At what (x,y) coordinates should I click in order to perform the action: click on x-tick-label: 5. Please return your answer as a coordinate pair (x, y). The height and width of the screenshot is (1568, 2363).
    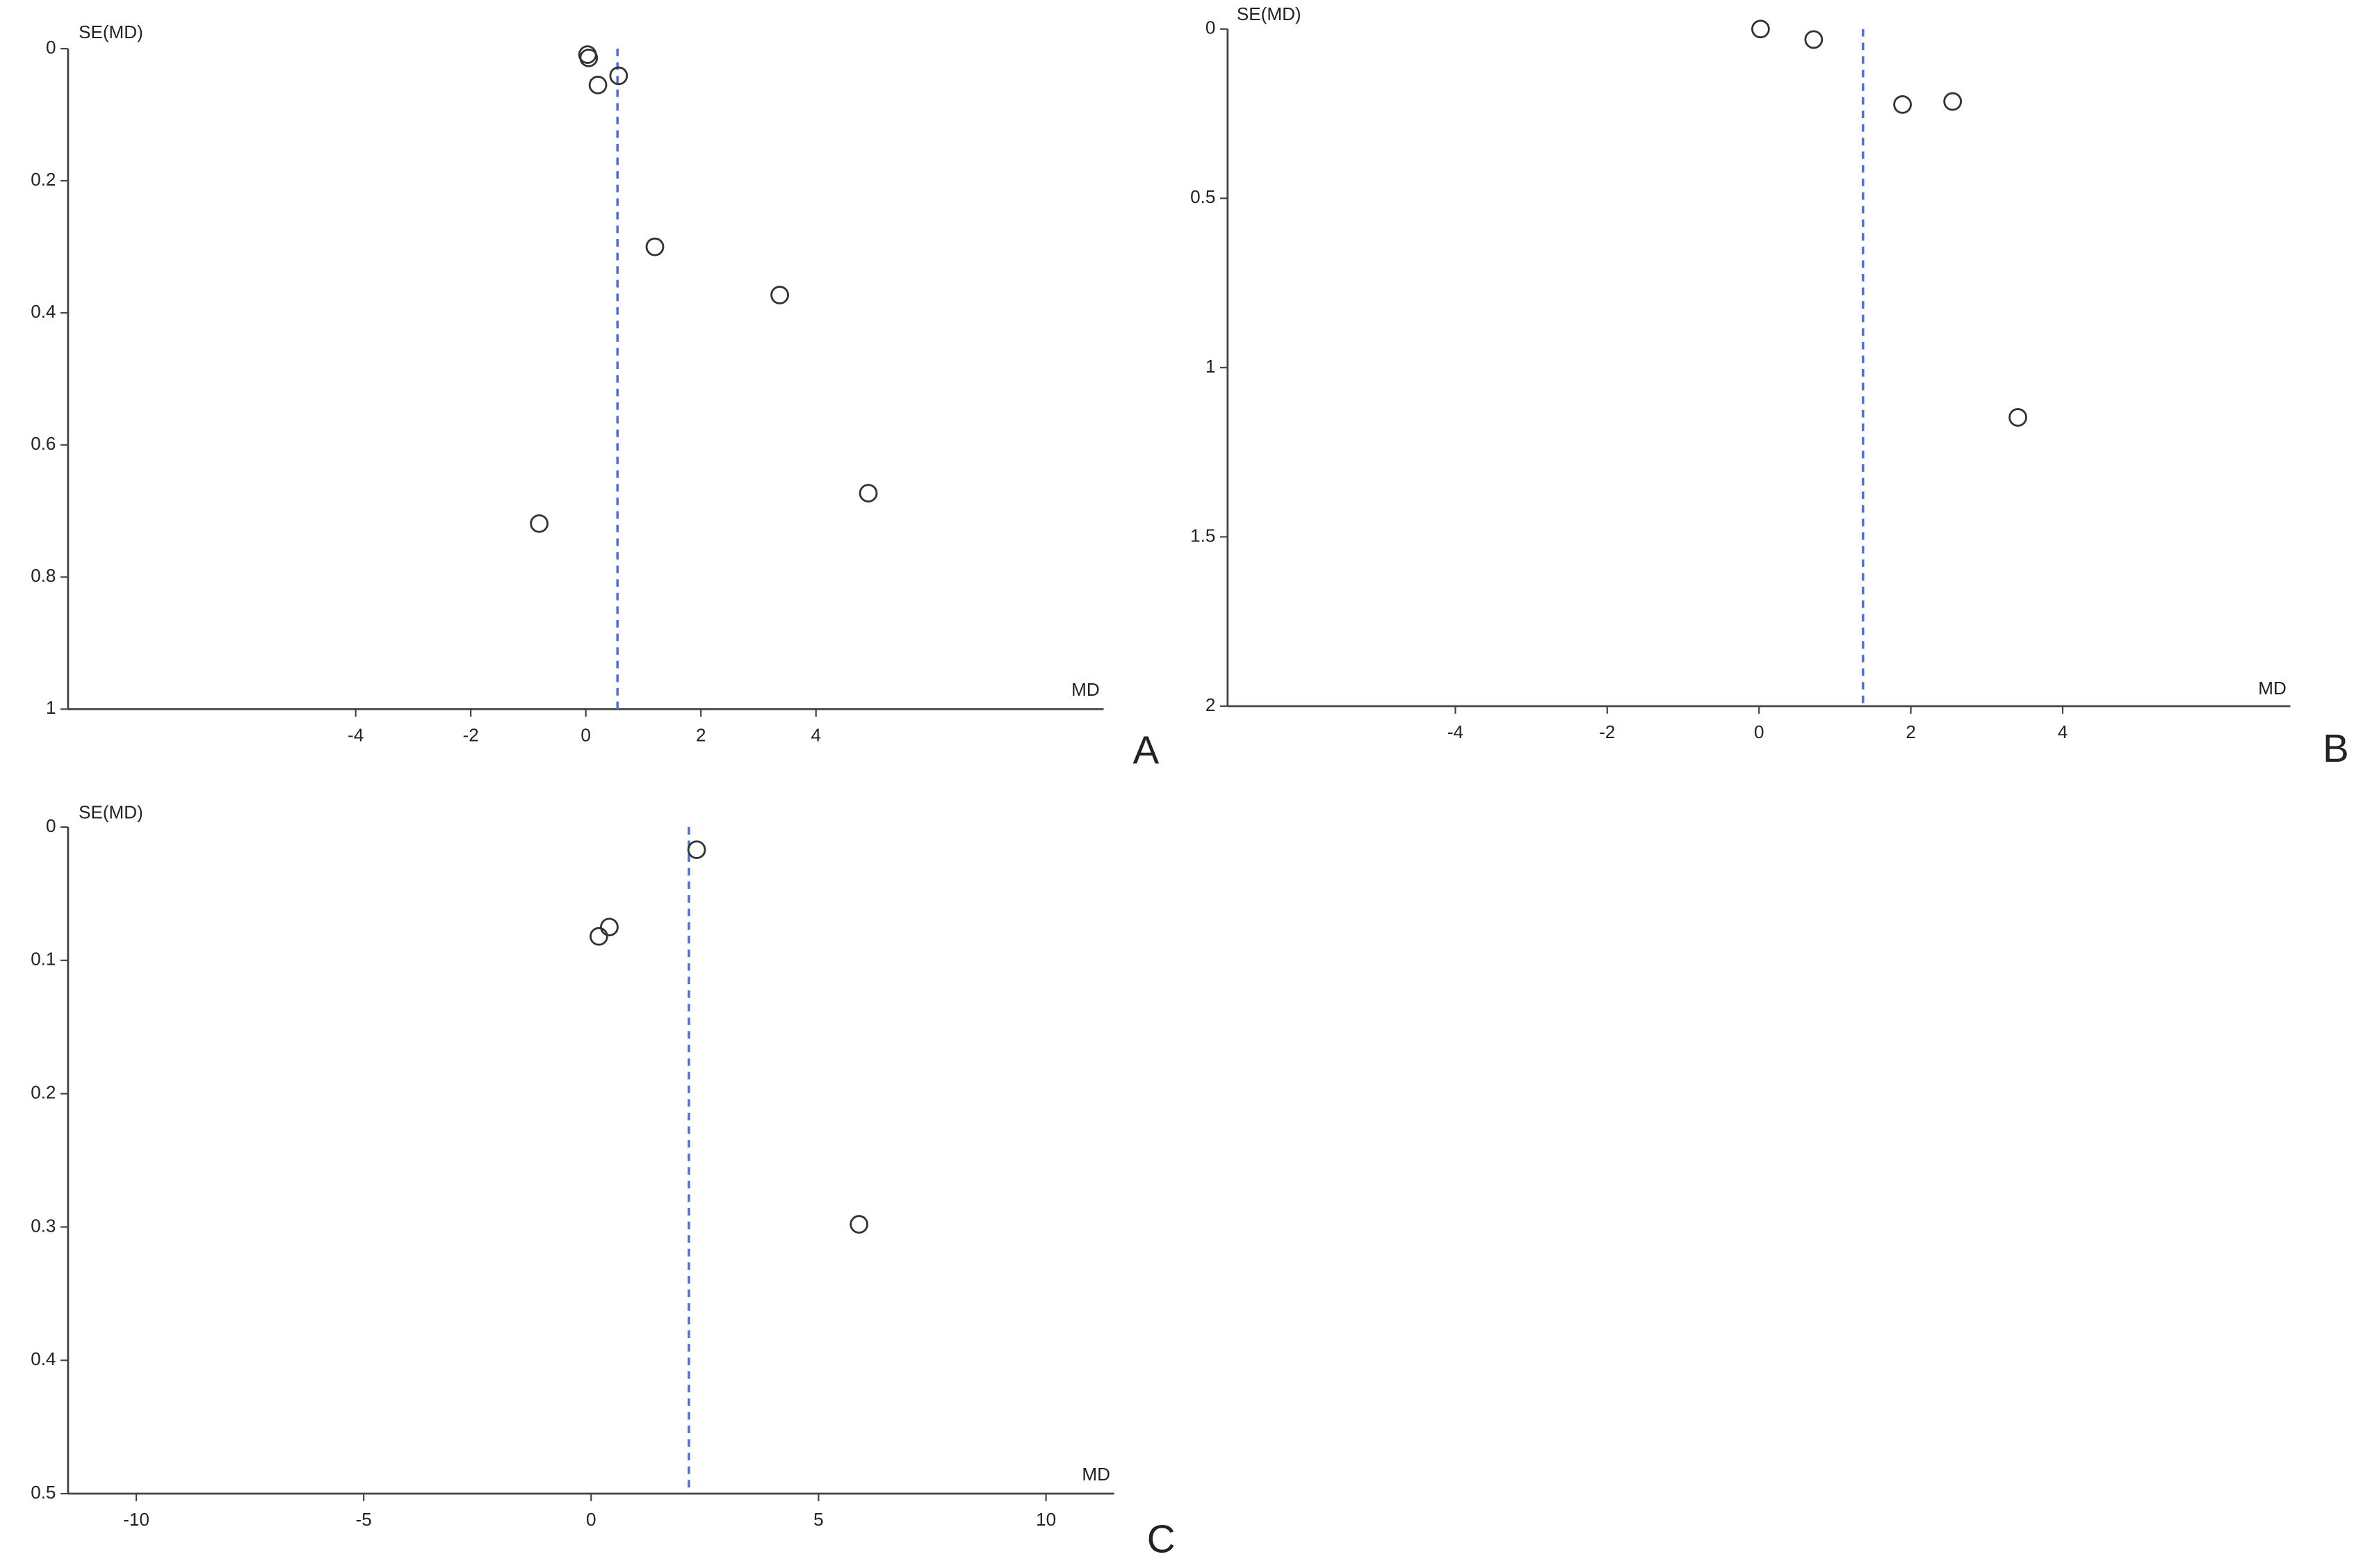
    Looking at the image, I should click on (818, 1519).